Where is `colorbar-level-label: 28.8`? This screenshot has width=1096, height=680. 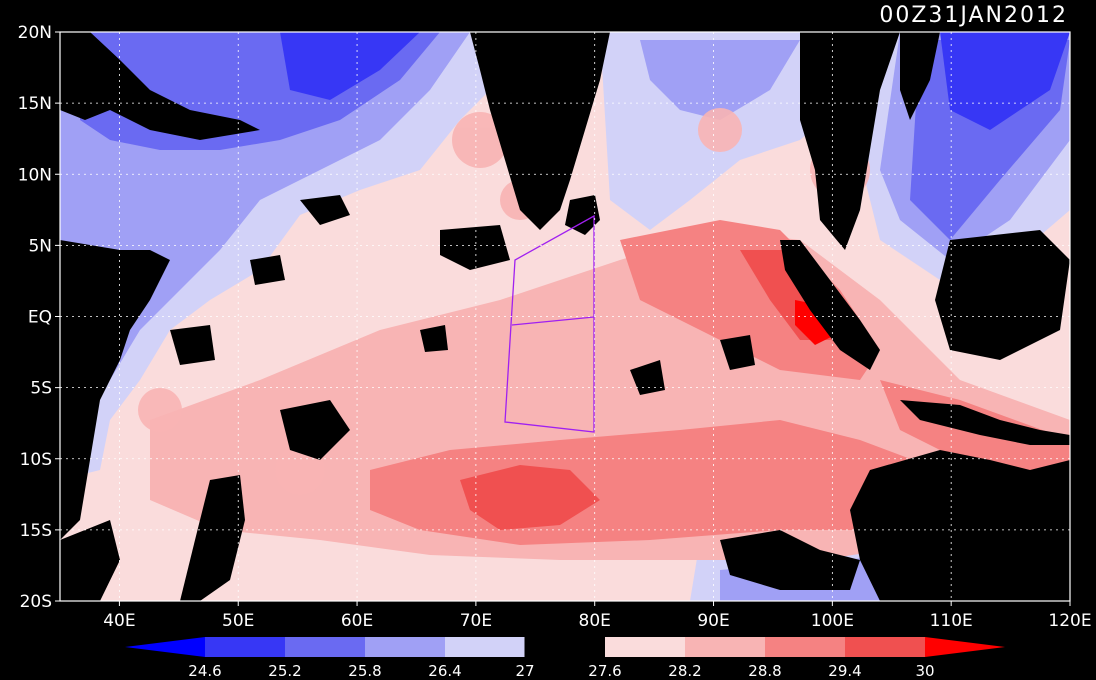 colorbar-level-label: 28.8 is located at coordinates (764, 671).